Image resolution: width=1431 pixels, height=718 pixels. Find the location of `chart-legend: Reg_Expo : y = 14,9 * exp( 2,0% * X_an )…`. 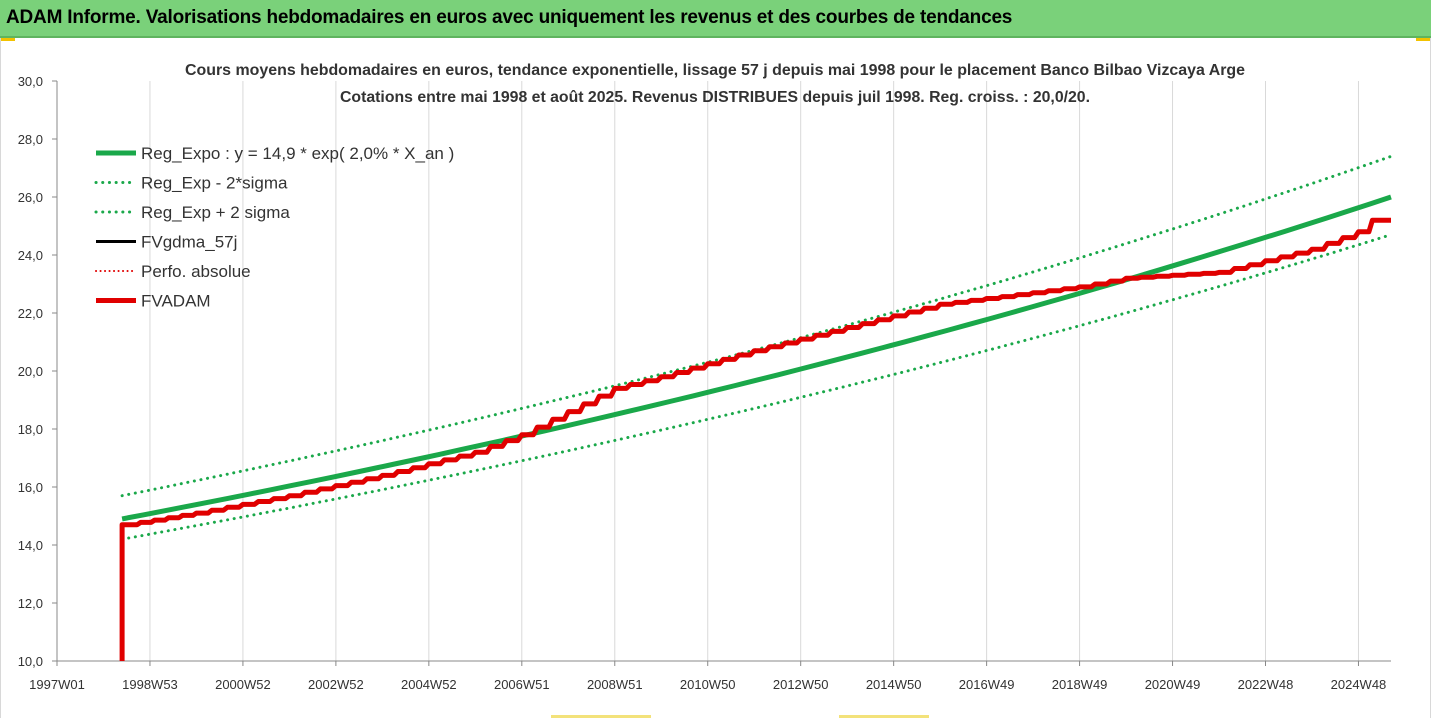

chart-legend: Reg_Expo : y = 14,9 * exp( 2,0% * X_an )… is located at coordinates (274, 227).